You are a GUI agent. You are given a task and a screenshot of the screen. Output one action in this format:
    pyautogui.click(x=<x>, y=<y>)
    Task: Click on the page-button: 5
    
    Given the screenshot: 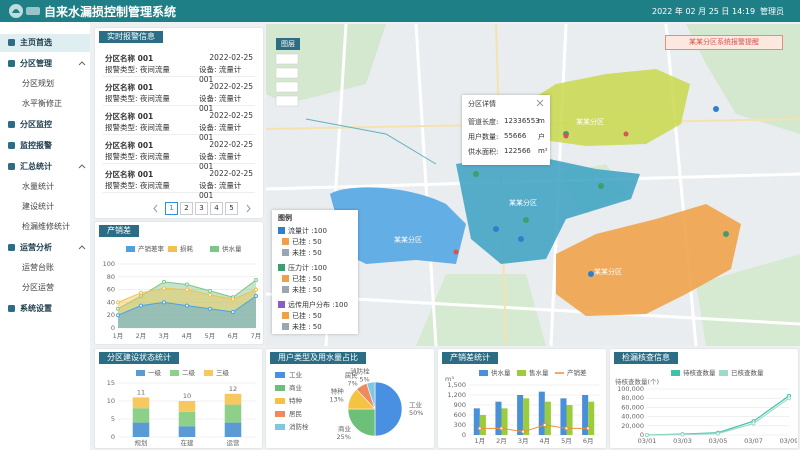 What is the action you would take?
    pyautogui.click(x=231, y=208)
    